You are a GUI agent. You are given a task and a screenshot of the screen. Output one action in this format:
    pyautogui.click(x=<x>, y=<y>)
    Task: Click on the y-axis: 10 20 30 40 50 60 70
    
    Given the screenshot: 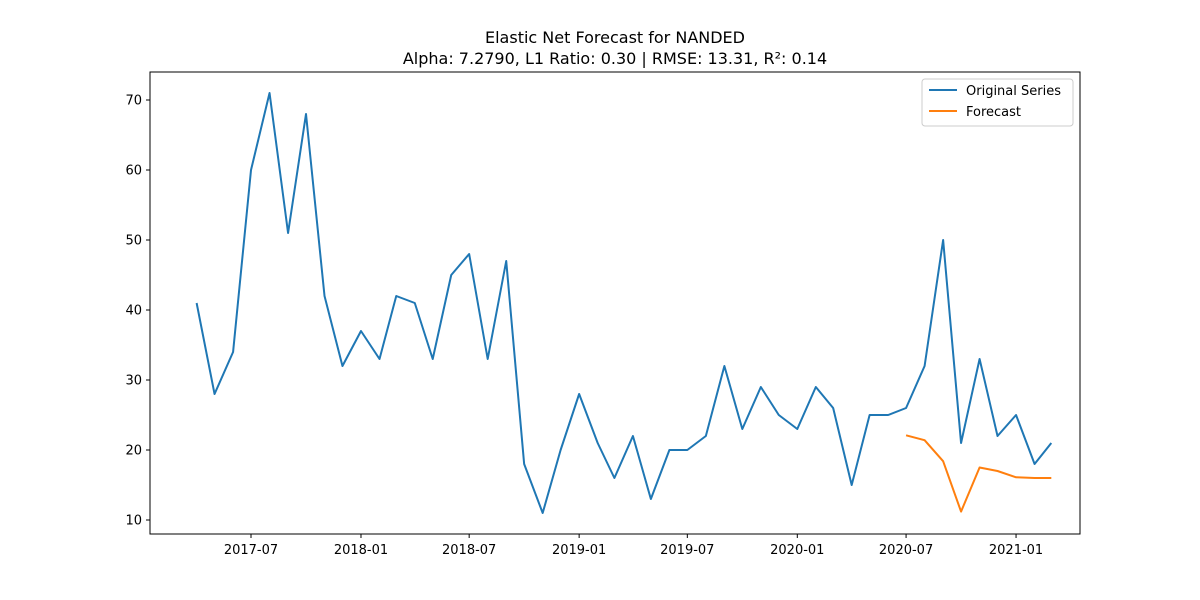 What is the action you would take?
    pyautogui.click(x=137, y=311)
    